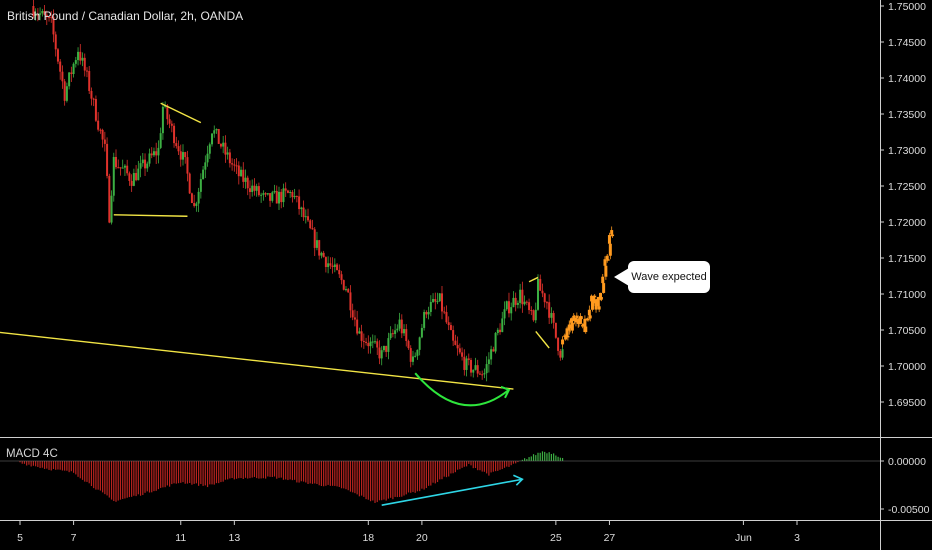 This screenshot has height=550, width=932. What do you see at coordinates (150, 215) in the screenshot?
I see `triangle-lower-line` at bounding box center [150, 215].